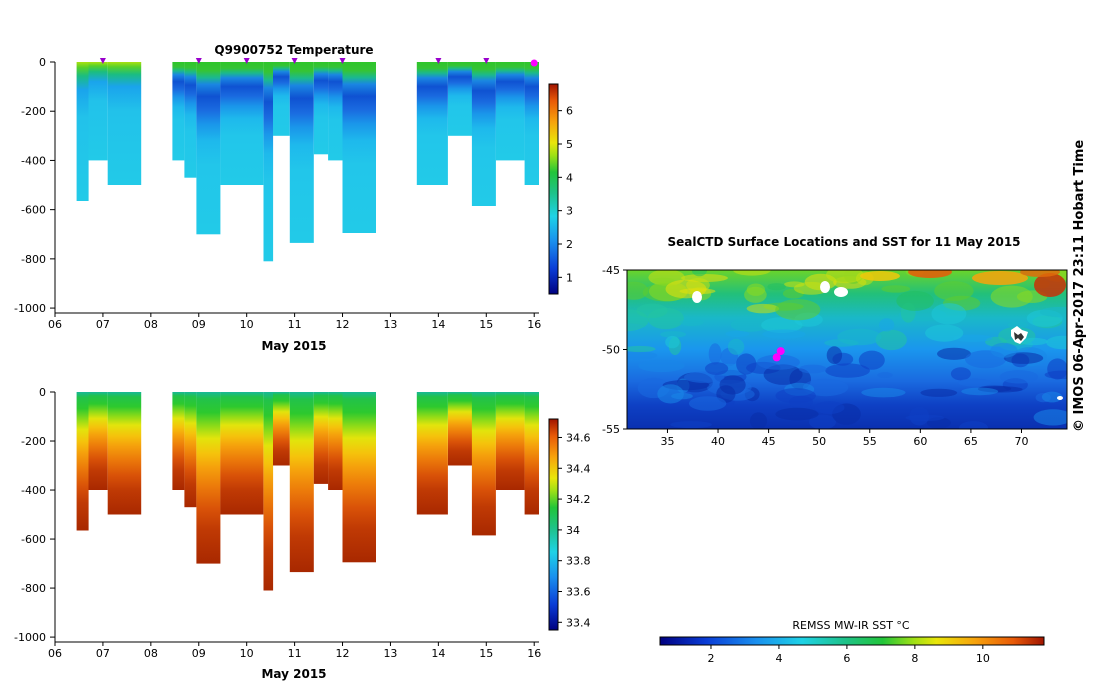  Describe the element at coordinates (569, 144) in the screenshot. I see `colorbar-tick-label: 5` at that location.